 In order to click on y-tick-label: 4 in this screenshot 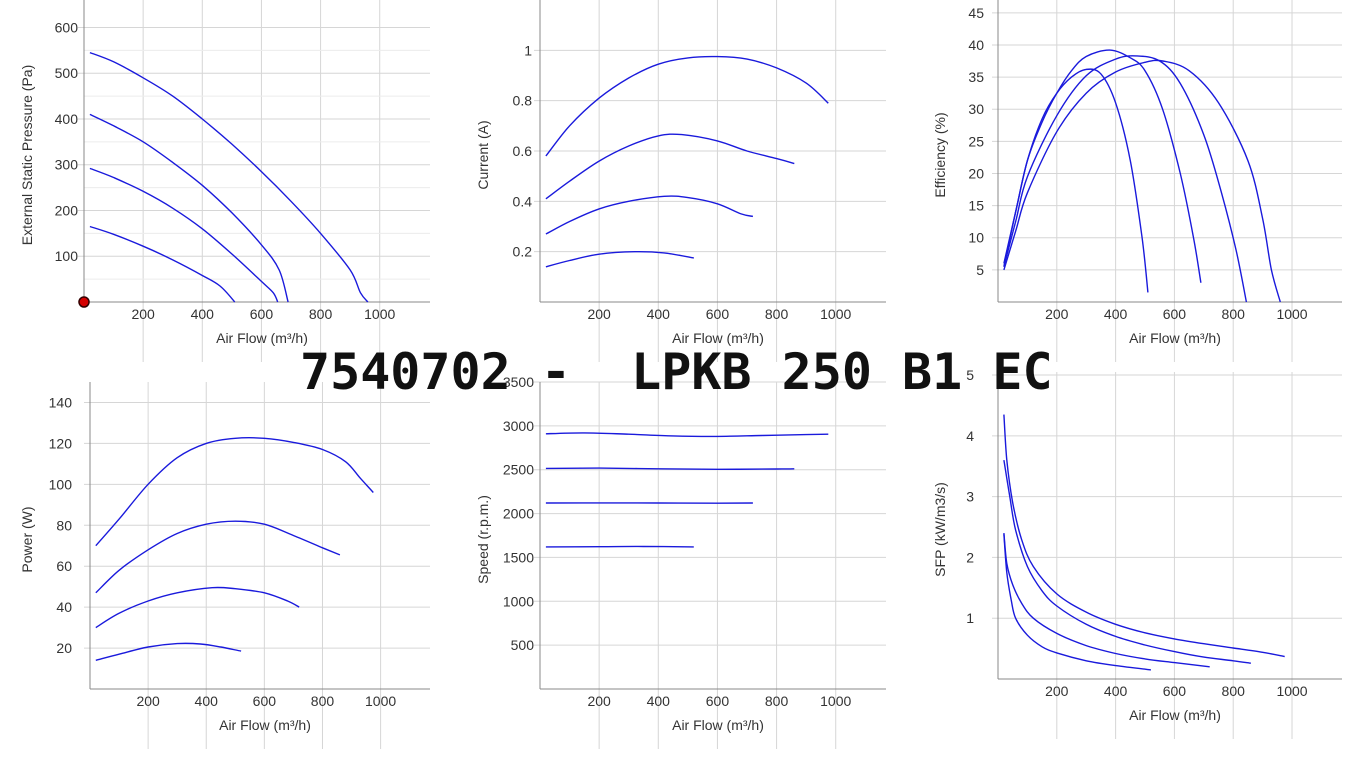, I will do `click(970, 436)`.